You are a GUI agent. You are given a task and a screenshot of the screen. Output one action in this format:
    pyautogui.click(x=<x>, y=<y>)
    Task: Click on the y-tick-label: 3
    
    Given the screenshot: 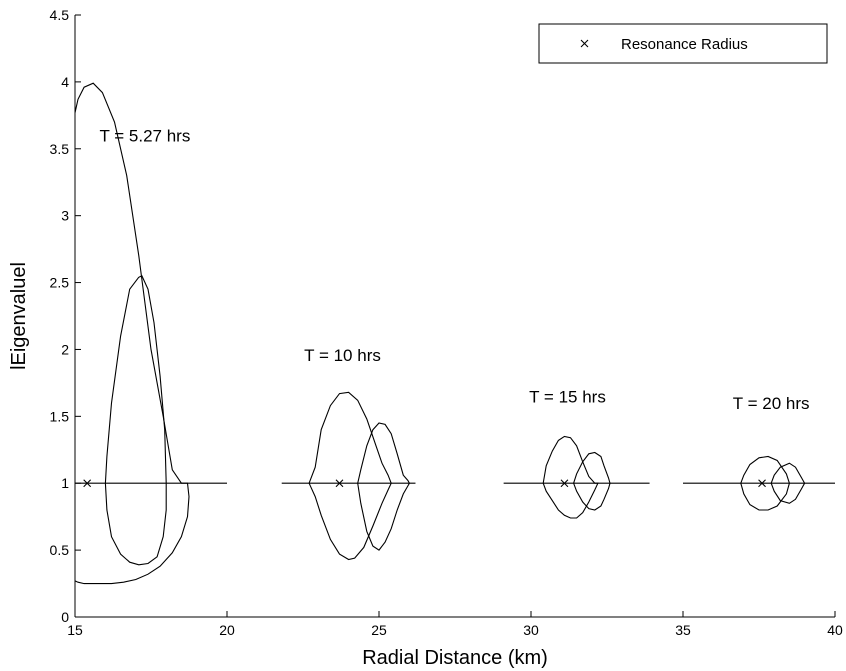 What is the action you would take?
    pyautogui.click(x=65, y=216)
    